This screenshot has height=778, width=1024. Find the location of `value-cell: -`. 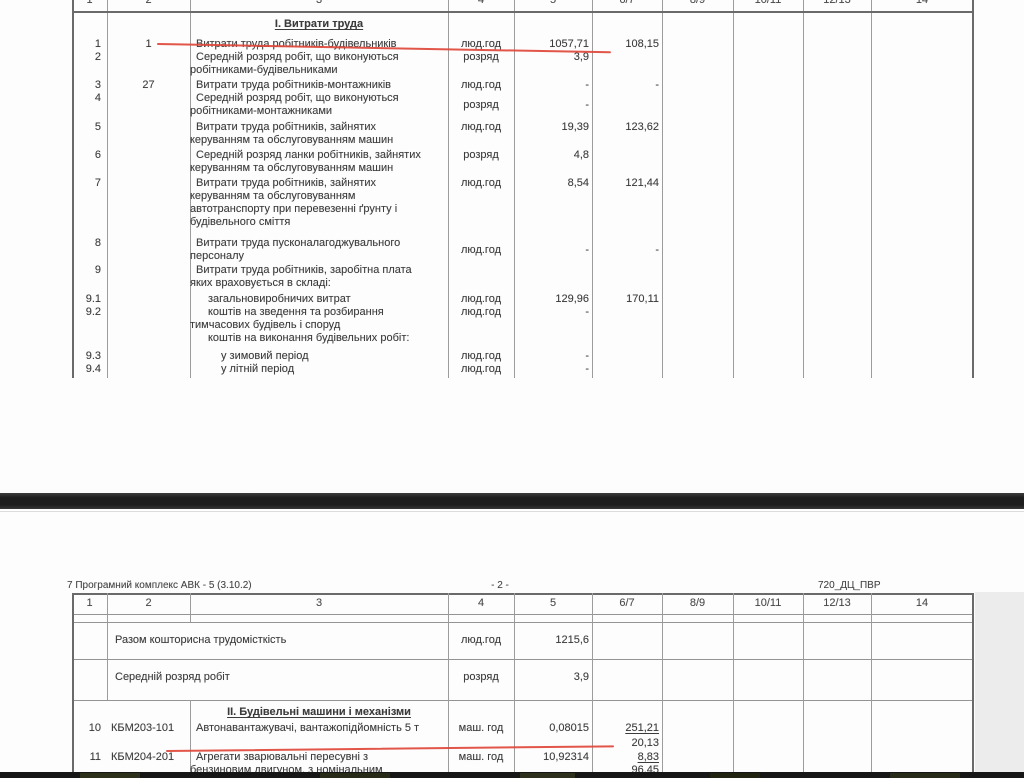

value-cell: - is located at coordinates (657, 85).